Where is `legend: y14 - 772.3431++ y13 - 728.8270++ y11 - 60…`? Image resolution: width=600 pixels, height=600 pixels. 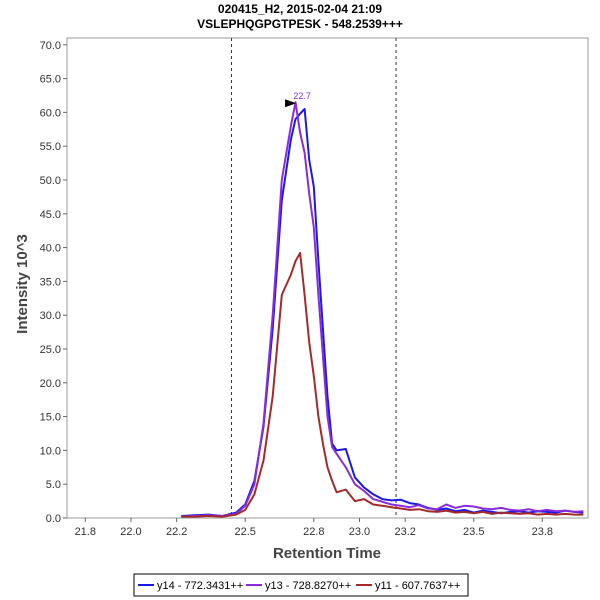
legend: y14 - 772.3431++ y13 - 728.8270++ y11 - 60… is located at coordinates (301, 585).